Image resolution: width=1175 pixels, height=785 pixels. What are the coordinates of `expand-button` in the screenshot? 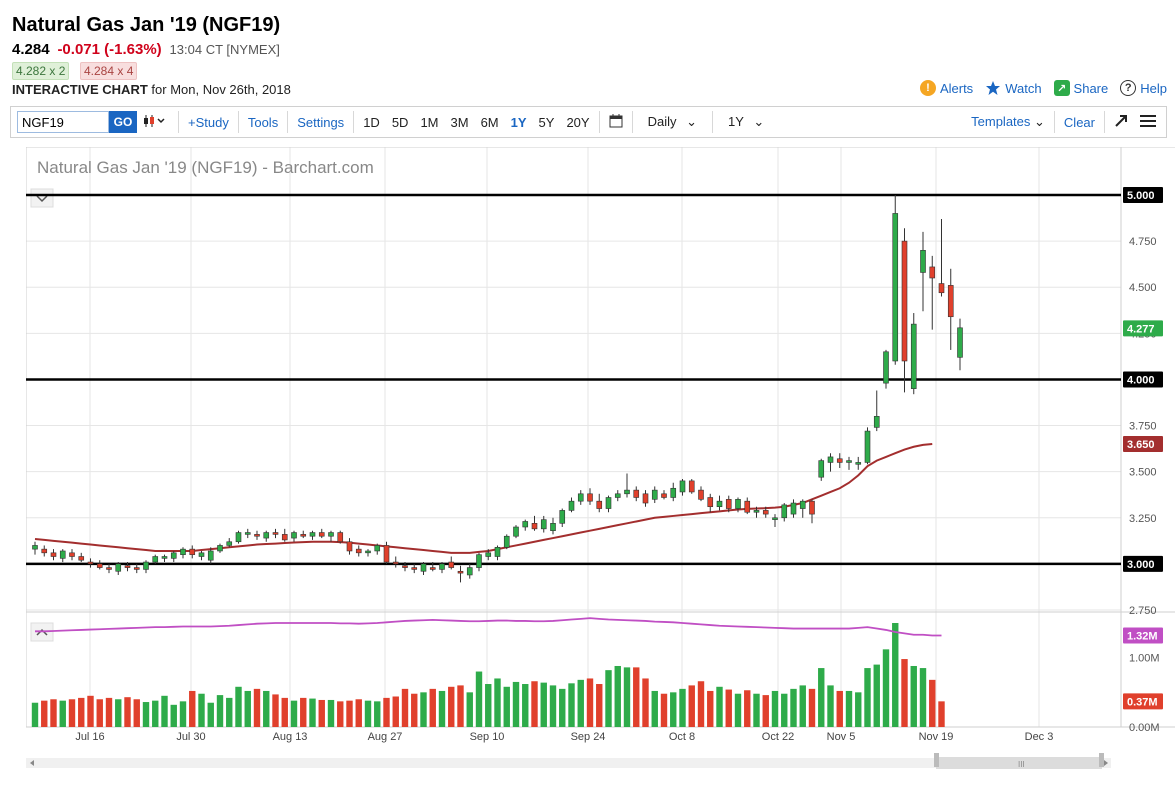 It's located at (1121, 122).